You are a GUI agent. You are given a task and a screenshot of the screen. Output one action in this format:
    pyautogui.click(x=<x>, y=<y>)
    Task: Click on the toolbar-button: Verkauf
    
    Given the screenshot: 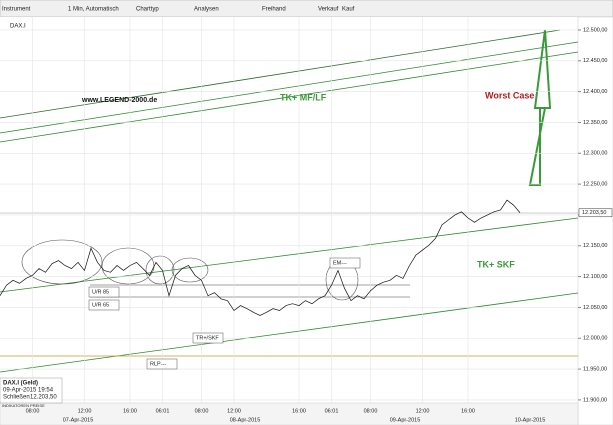 What is the action you would take?
    pyautogui.click(x=328, y=10)
    